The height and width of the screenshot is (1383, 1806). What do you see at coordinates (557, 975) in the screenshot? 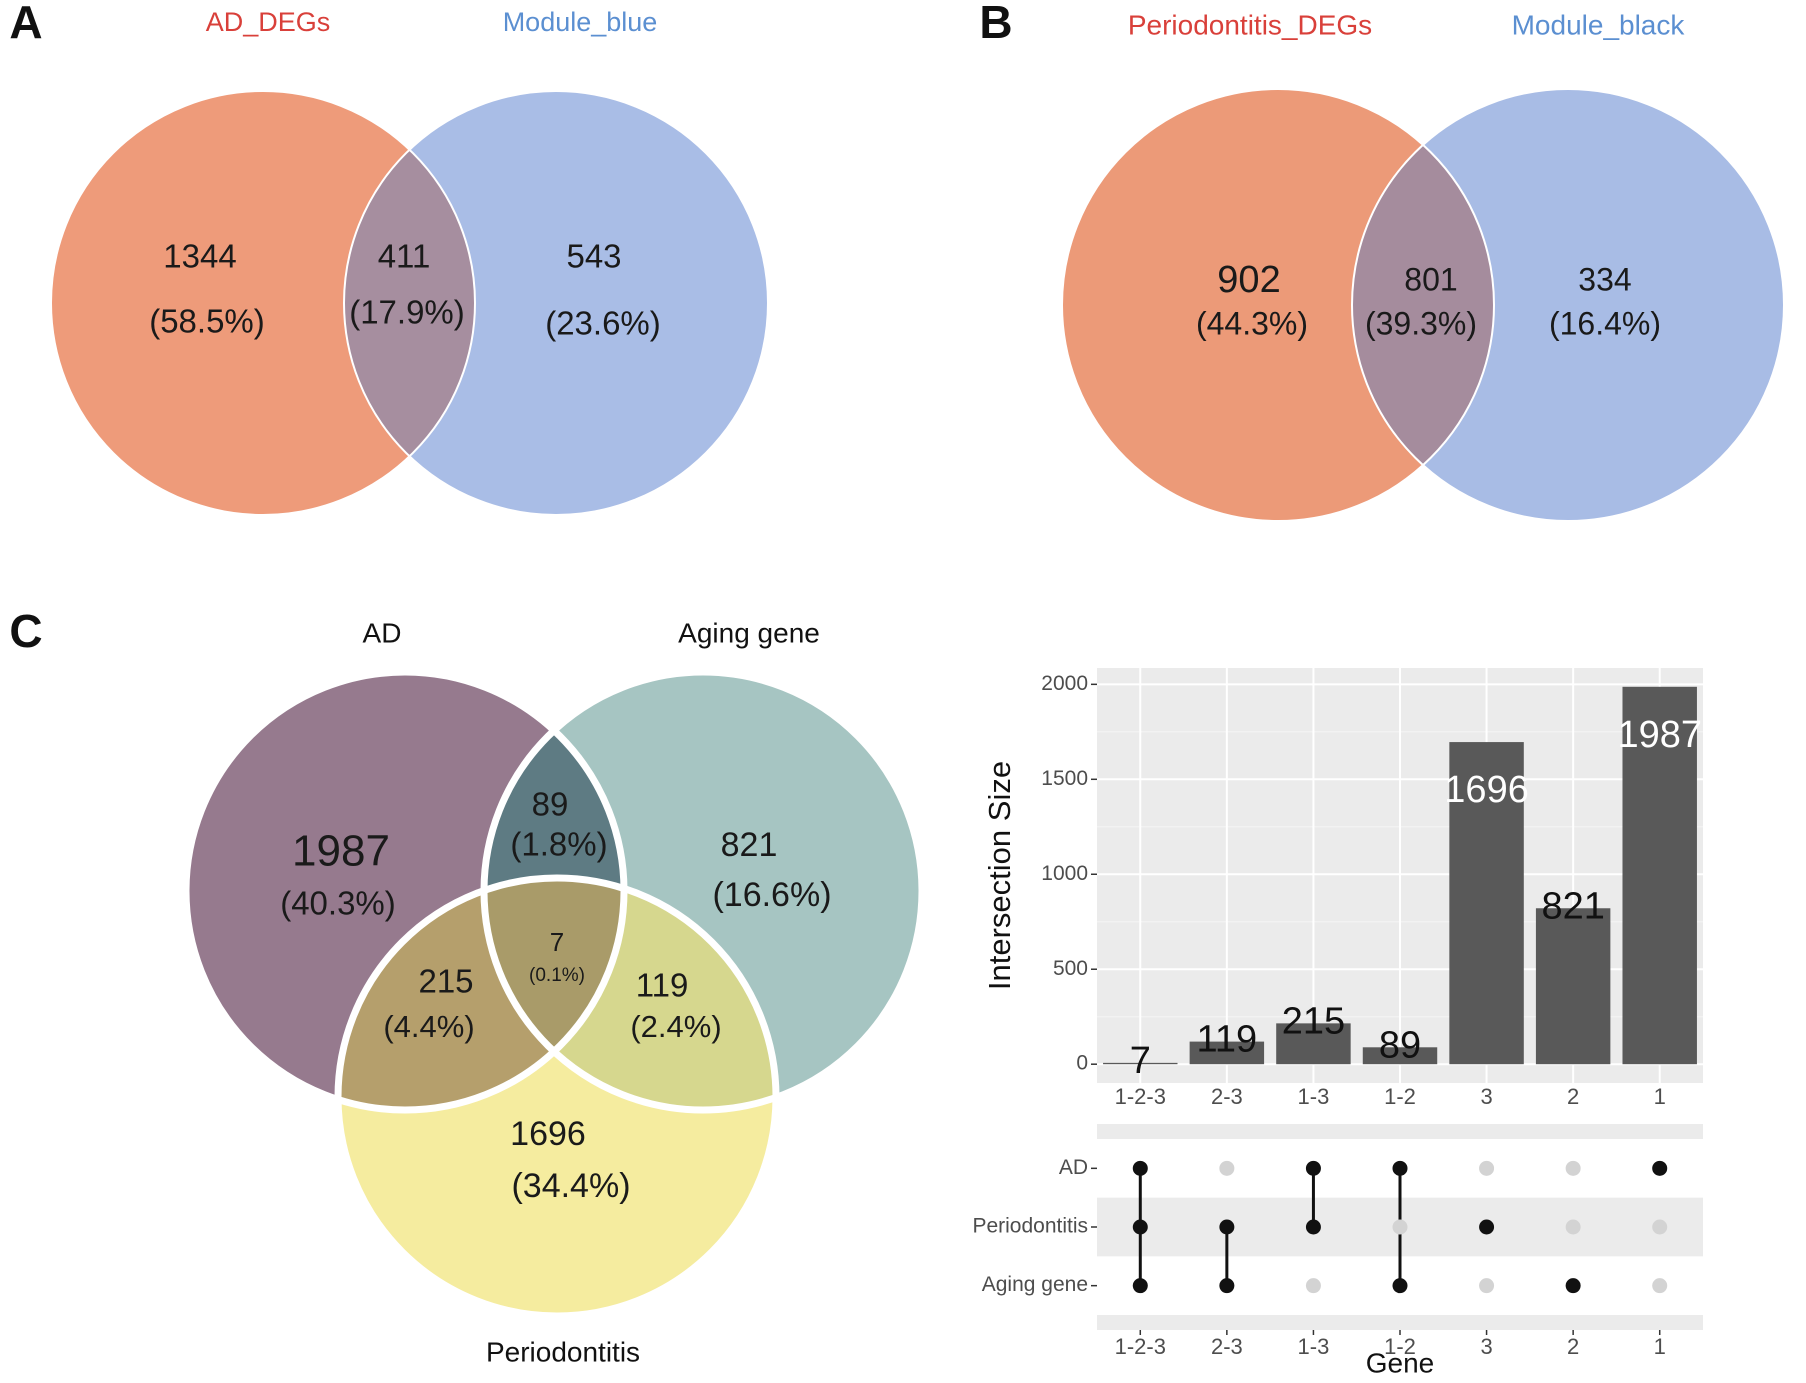
I see `region-percent: (0.1%)` at bounding box center [557, 975].